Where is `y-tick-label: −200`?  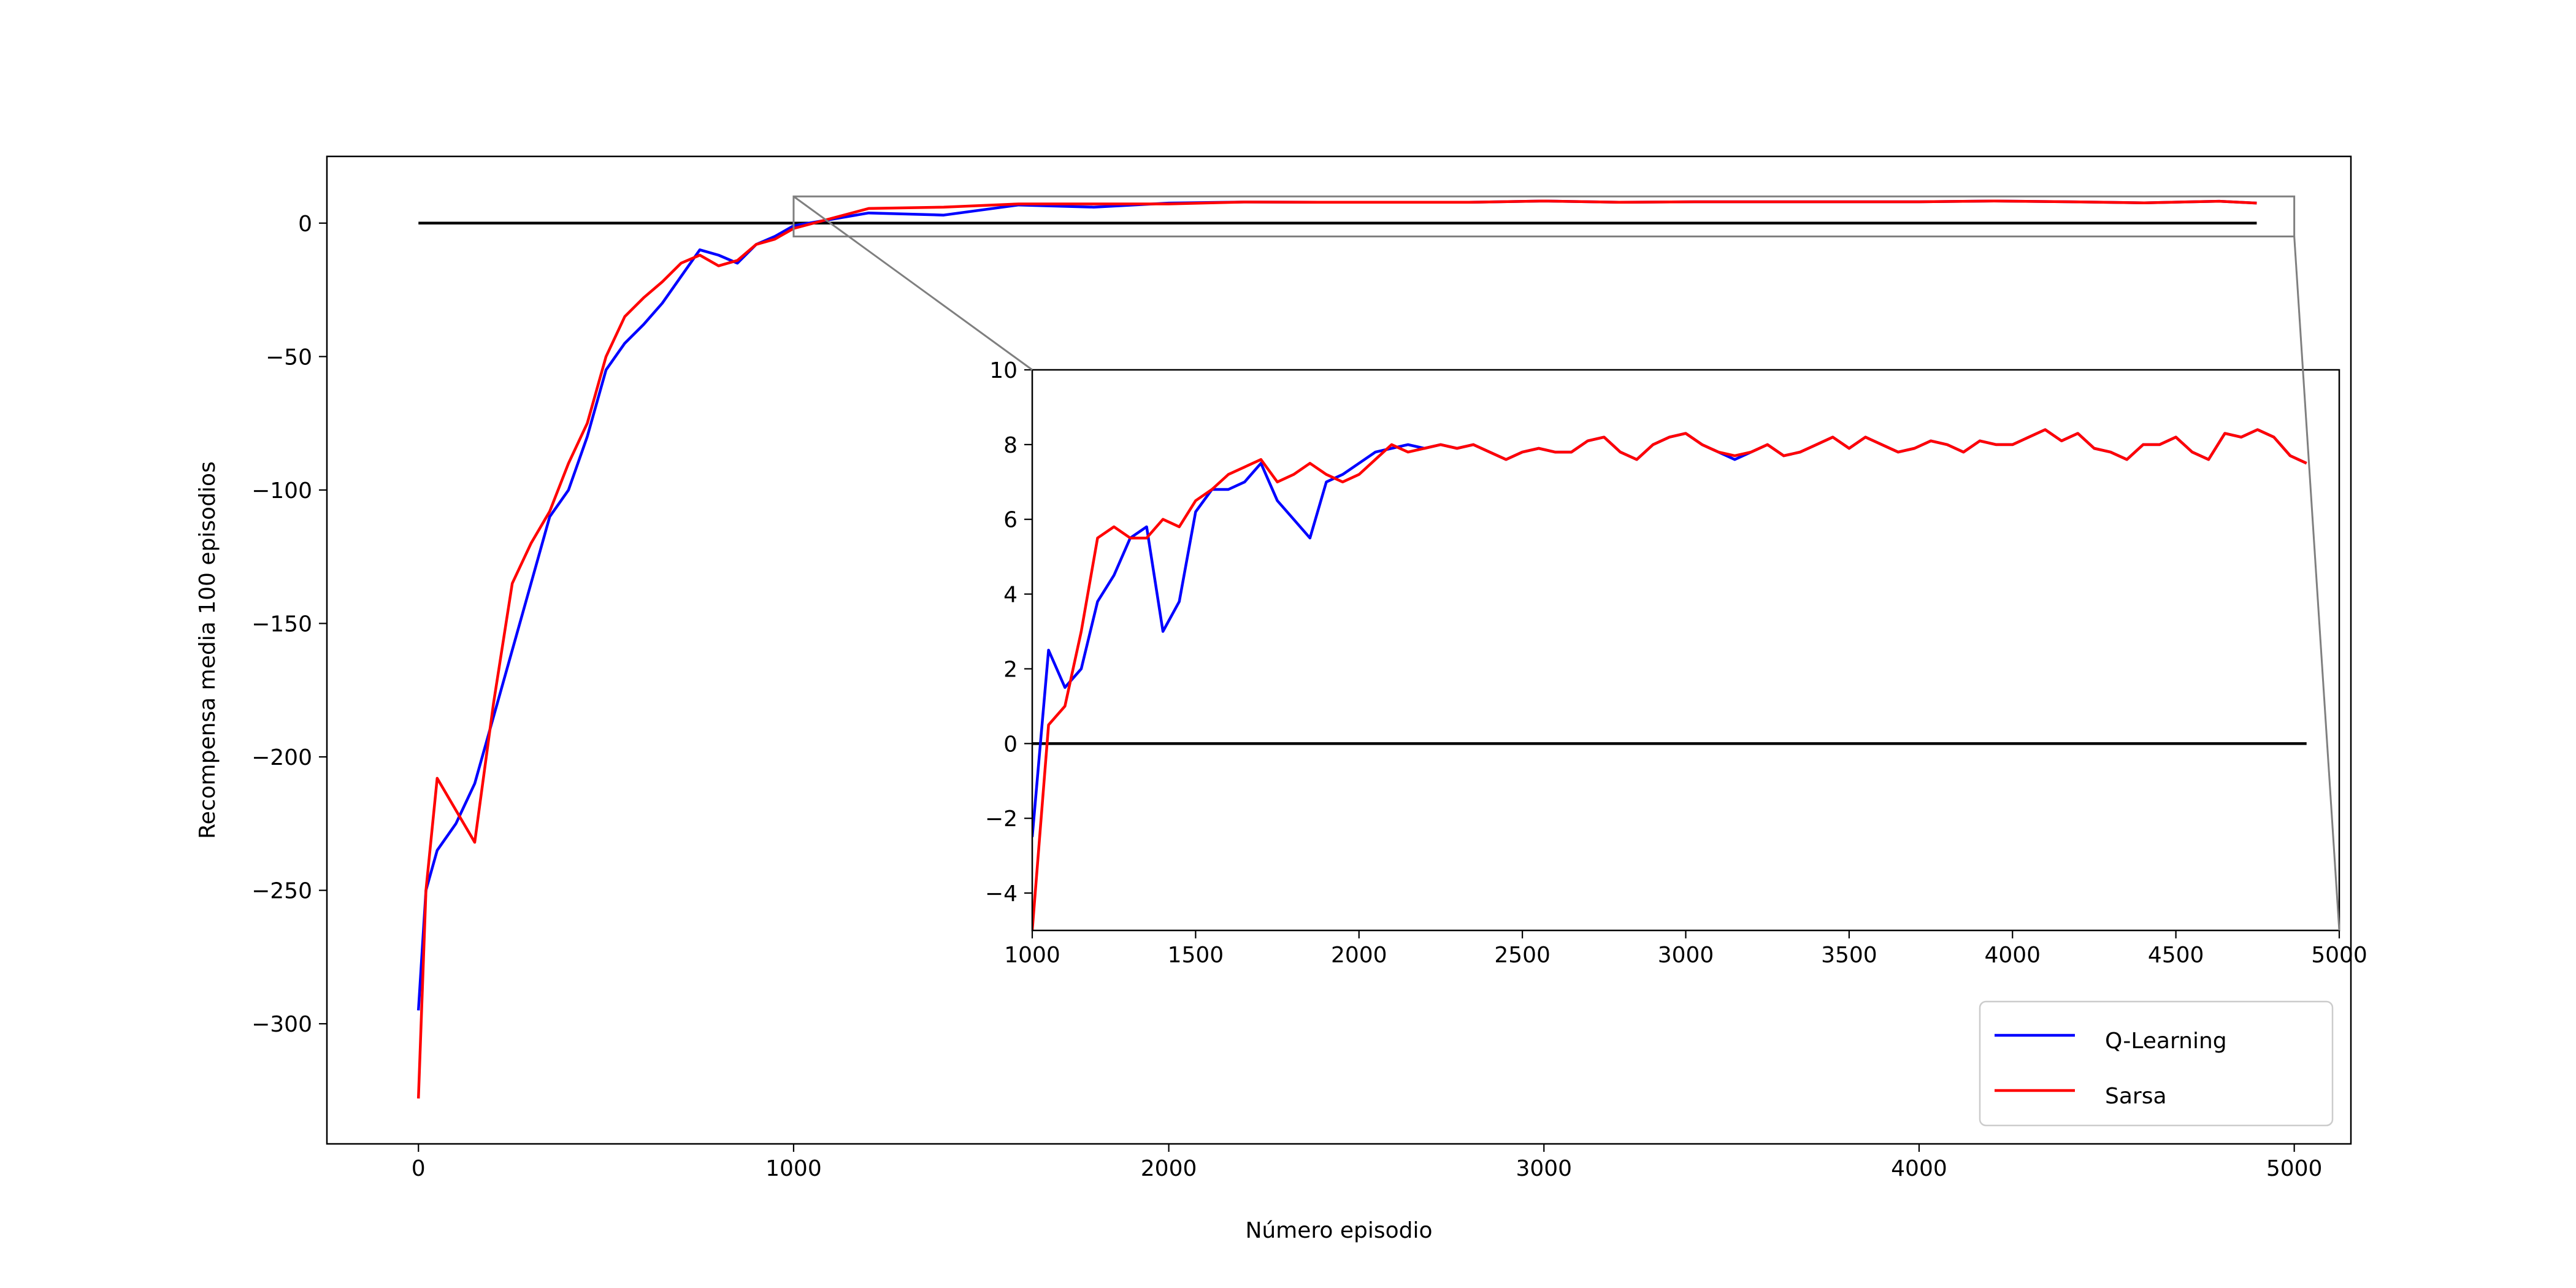
y-tick-label: −200 is located at coordinates (281, 757).